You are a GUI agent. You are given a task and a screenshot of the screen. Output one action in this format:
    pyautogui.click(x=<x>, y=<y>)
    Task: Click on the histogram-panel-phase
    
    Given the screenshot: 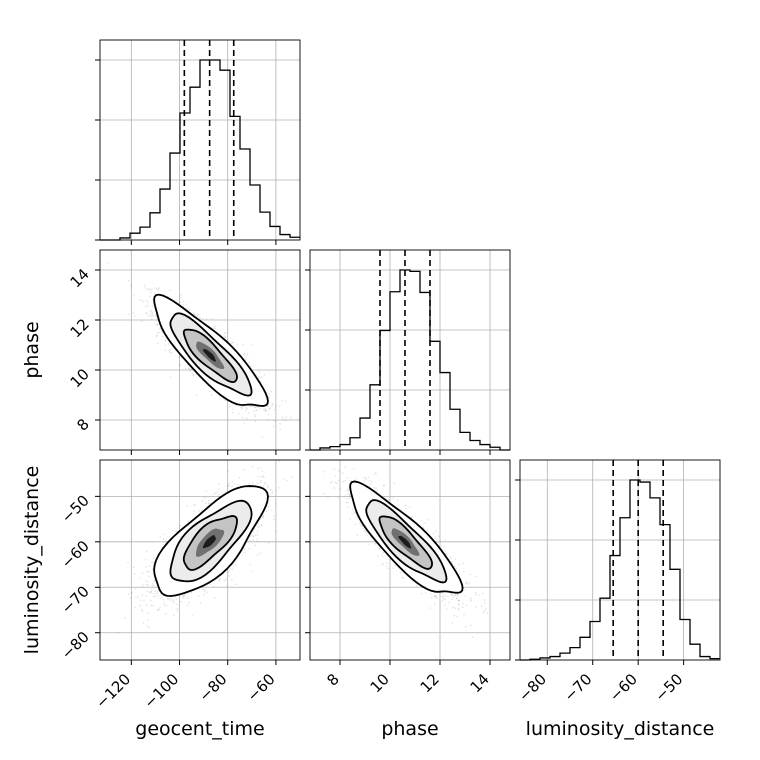 What is the action you would take?
    pyautogui.click(x=408, y=350)
    